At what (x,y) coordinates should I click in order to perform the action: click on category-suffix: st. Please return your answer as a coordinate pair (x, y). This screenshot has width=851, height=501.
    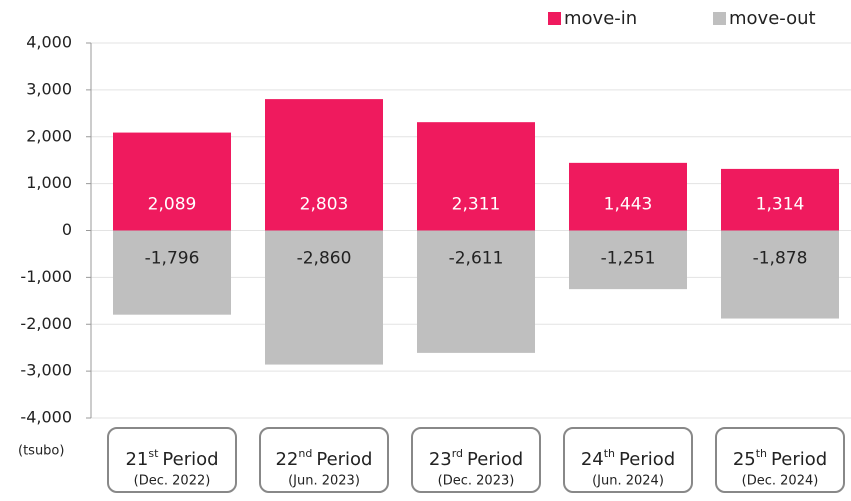
    Looking at the image, I should click on (153, 453).